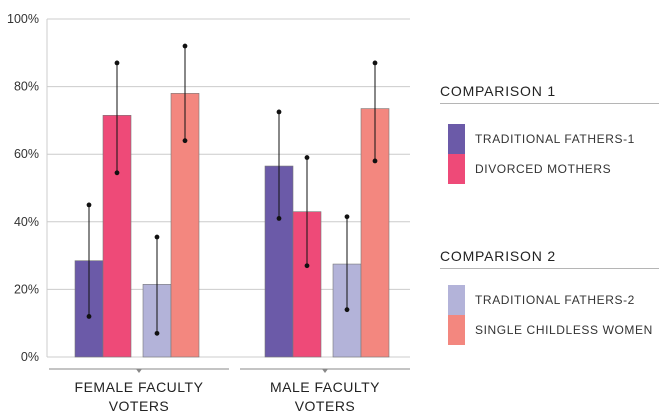  What do you see at coordinates (23, 19) in the screenshot?
I see `y-tick-label: 100%` at bounding box center [23, 19].